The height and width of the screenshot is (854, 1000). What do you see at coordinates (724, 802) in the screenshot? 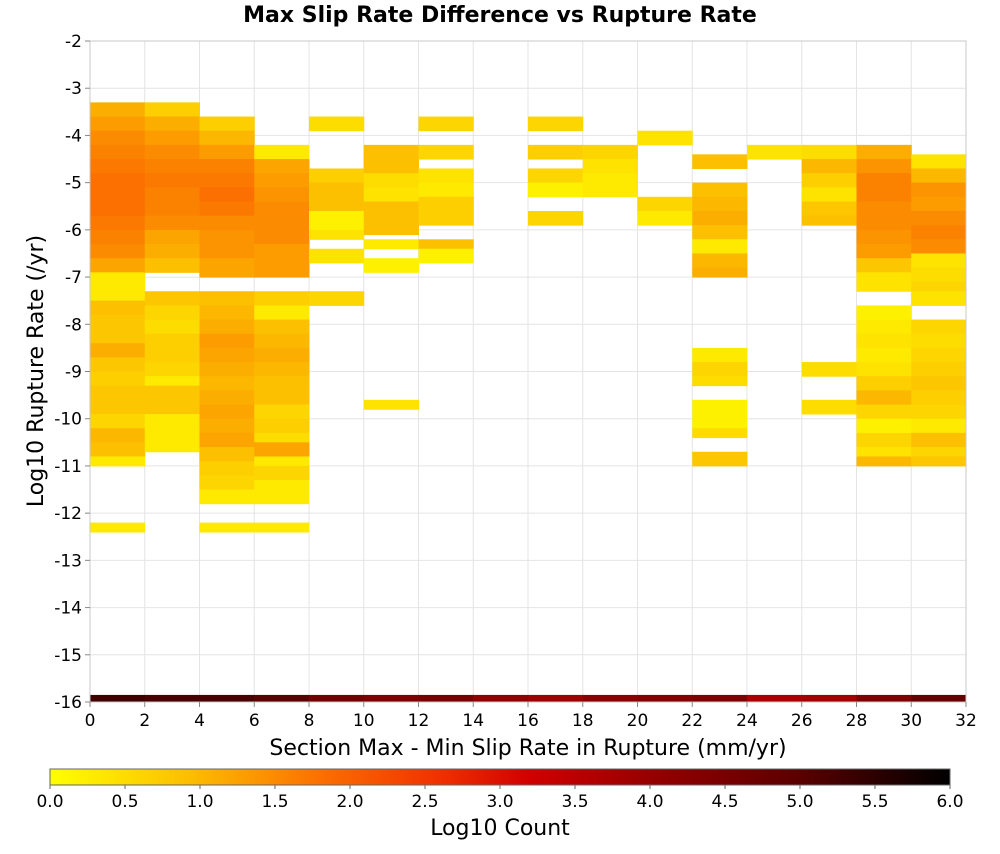
I see `colorbar-tick-label: 4.5` at bounding box center [724, 802].